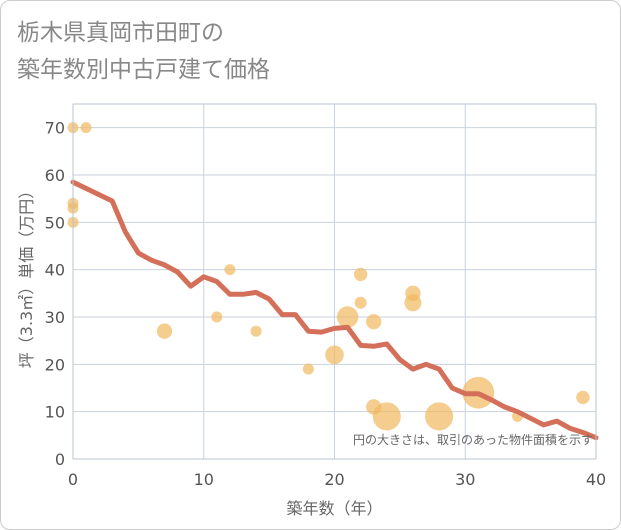 The height and width of the screenshot is (530, 621). I want to click on x-axis-title: 築年数（年）, so click(334, 508).